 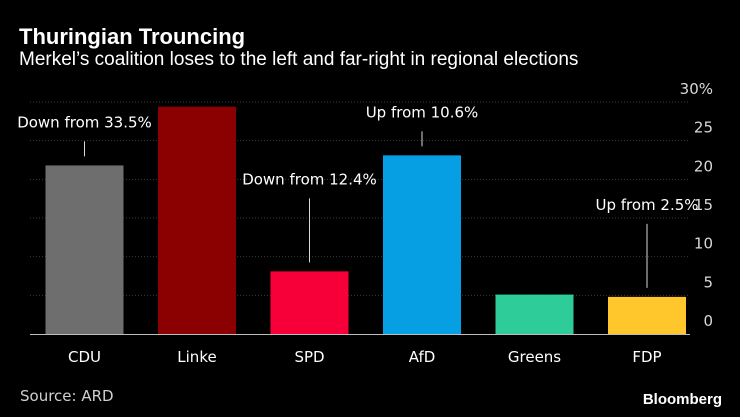 What do you see at coordinates (422, 357) in the screenshot?
I see `x-tick-label: AfD` at bounding box center [422, 357].